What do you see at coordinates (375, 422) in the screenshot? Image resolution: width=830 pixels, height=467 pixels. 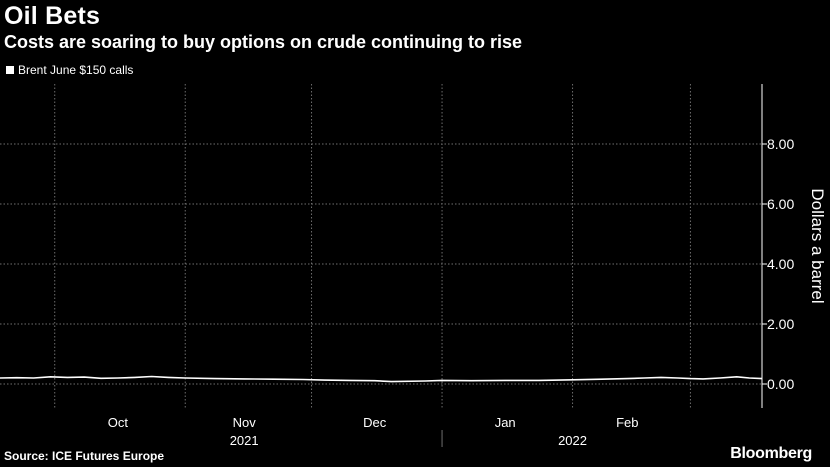 I see `x-tick-label: Dec` at bounding box center [375, 422].